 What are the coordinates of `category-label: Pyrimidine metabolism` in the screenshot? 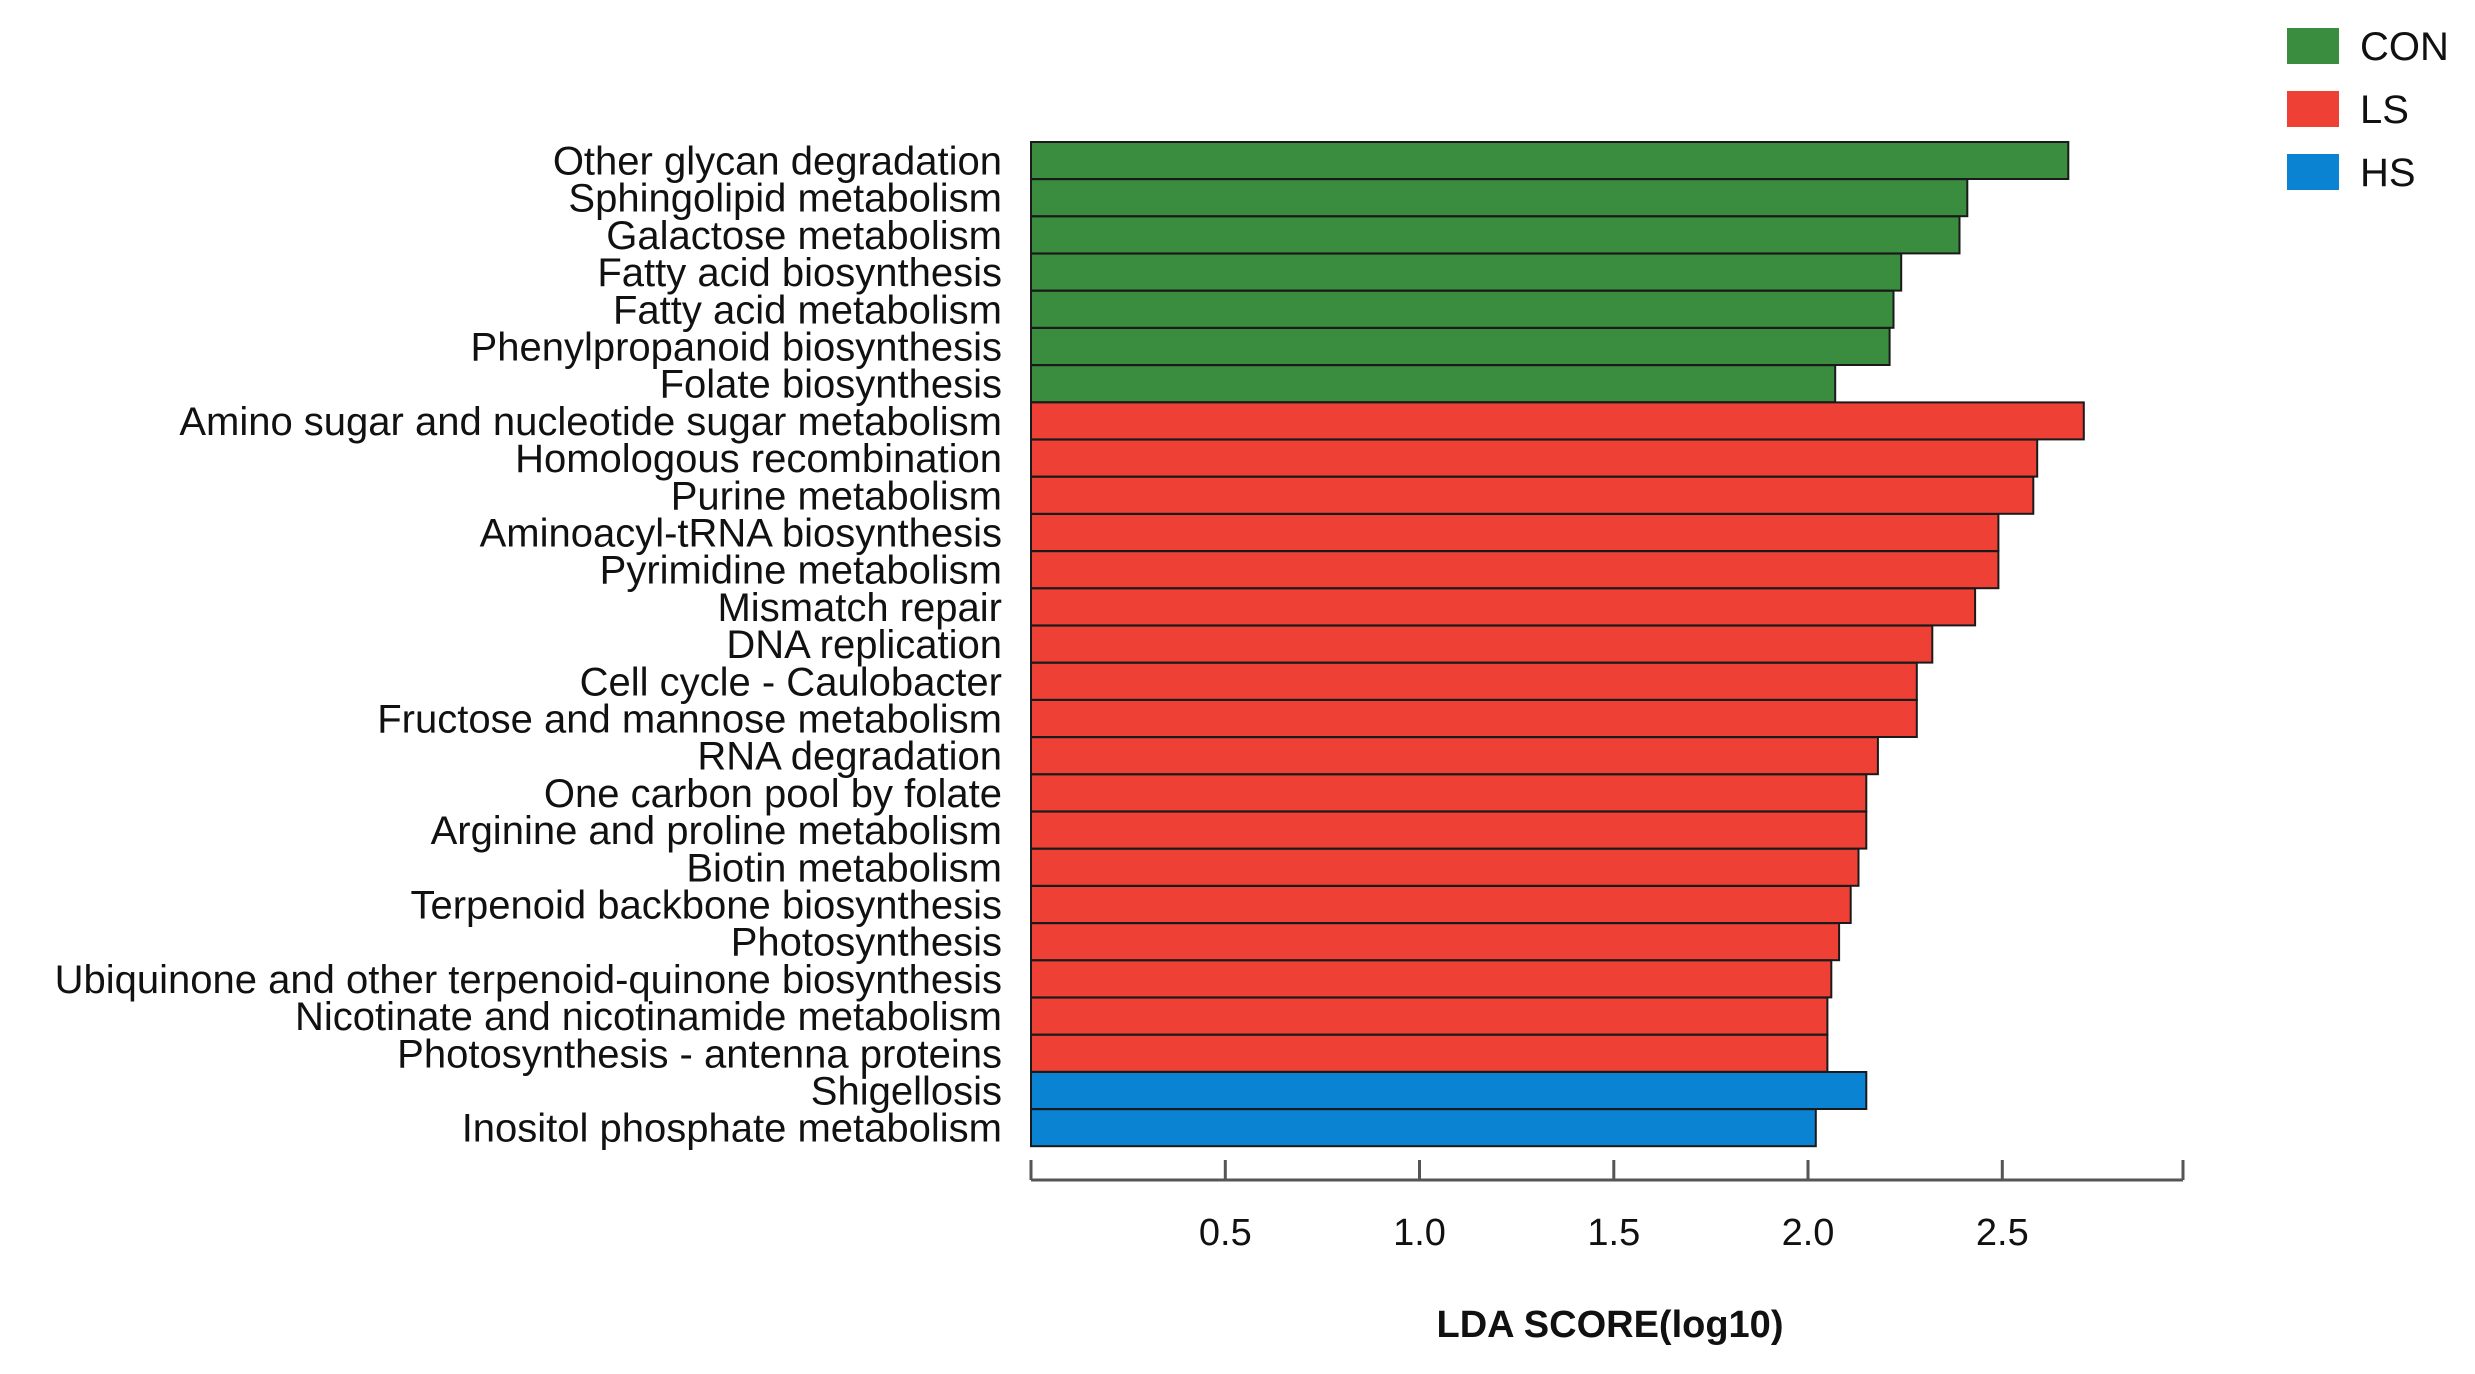 It's located at (801, 571).